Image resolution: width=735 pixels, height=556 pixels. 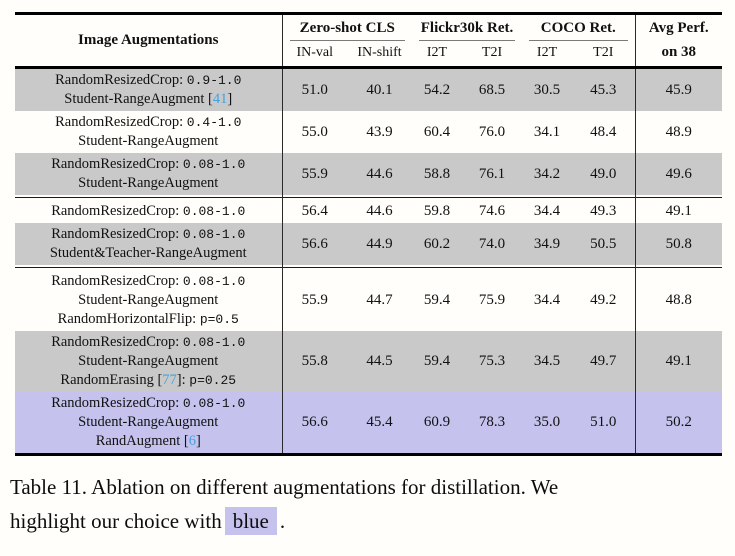 What do you see at coordinates (213, 380) in the screenshot?
I see `augmentation-text: p=0.25` at bounding box center [213, 380].